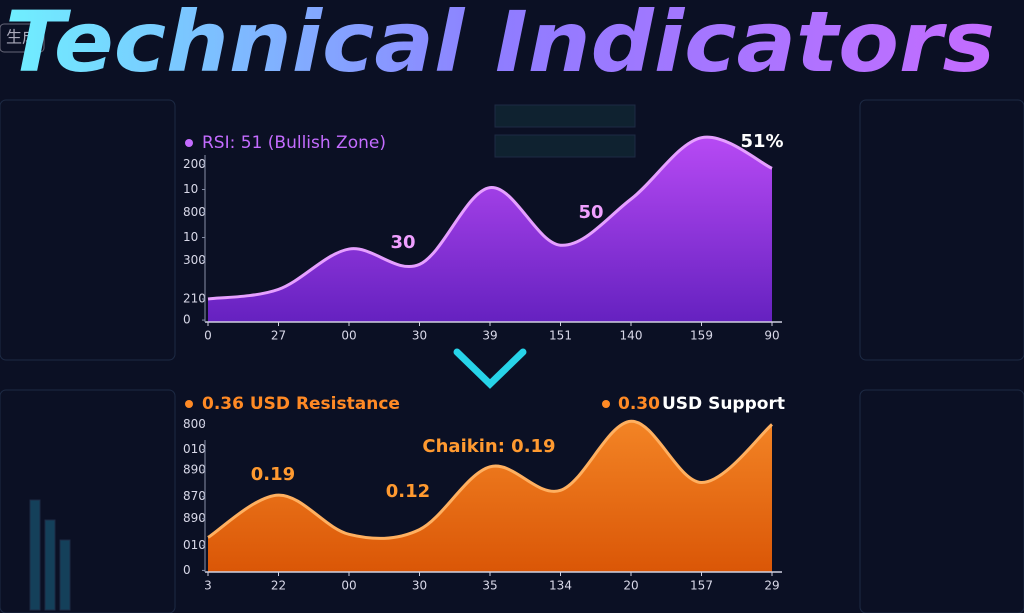 The image size is (1024, 613). I want to click on annotation: Chaikin: 0.19, so click(488, 446).